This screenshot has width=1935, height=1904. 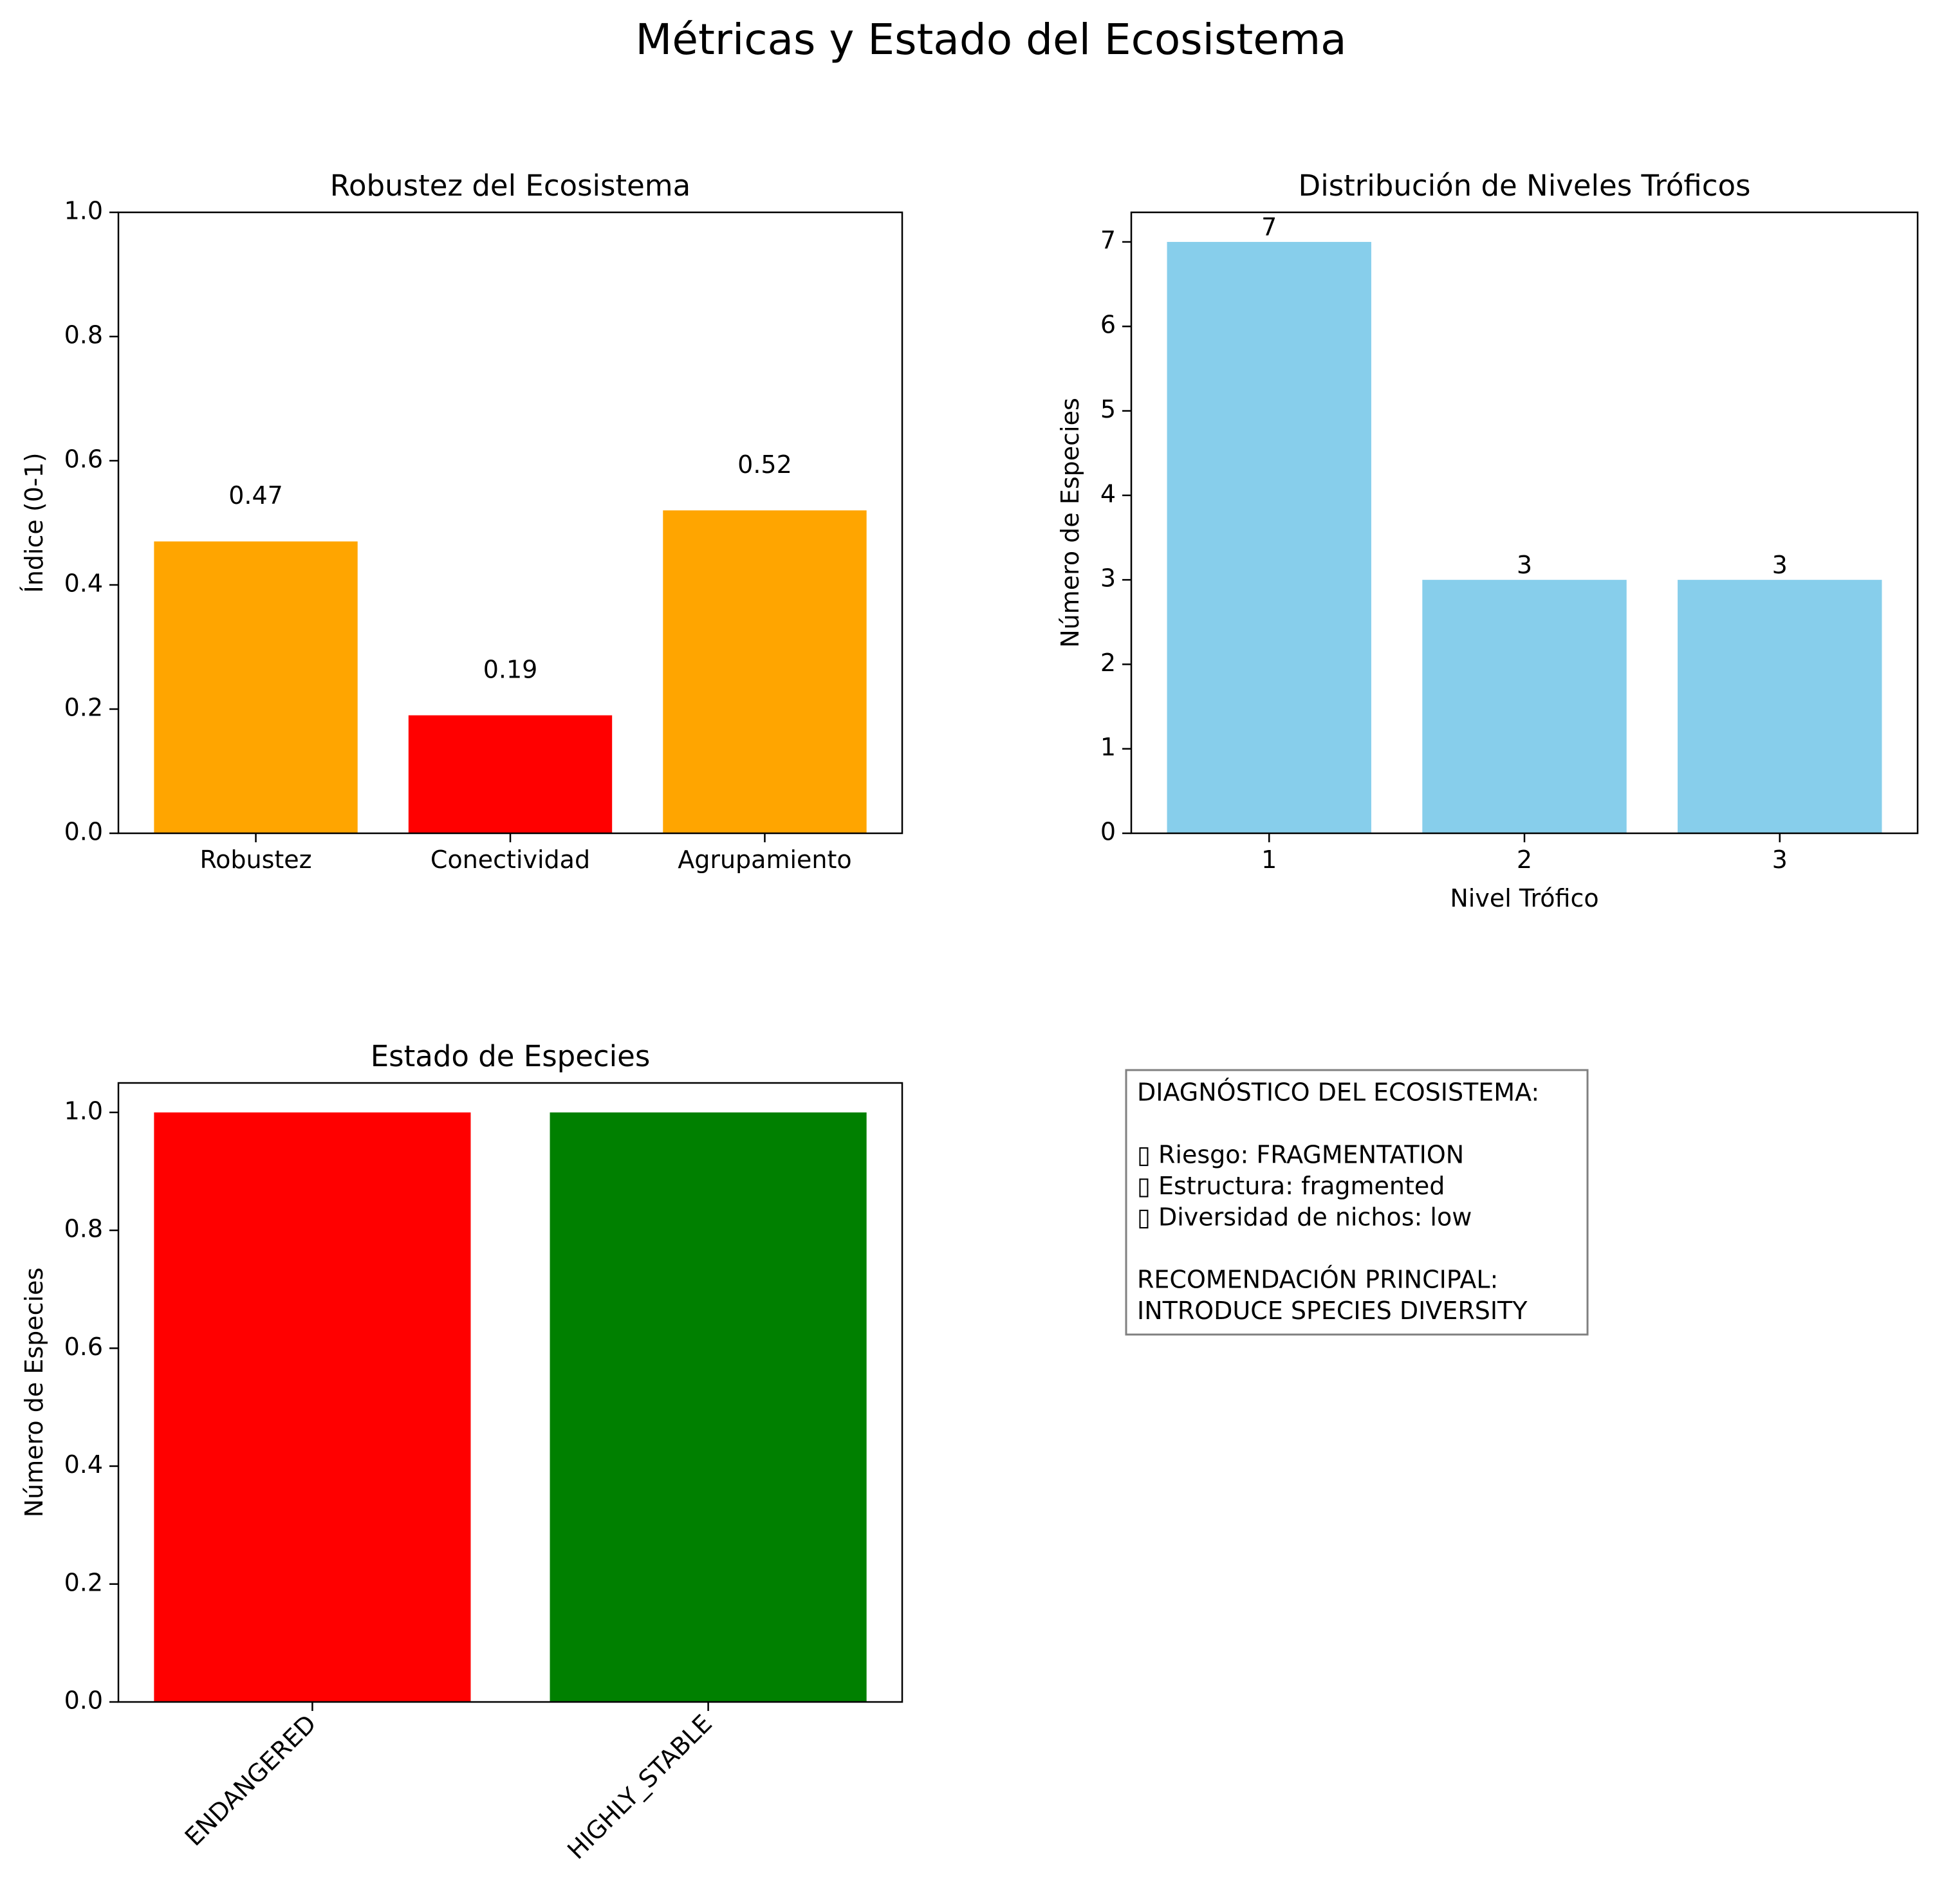 I want to click on bar-value-label: 0.52, so click(x=764, y=465).